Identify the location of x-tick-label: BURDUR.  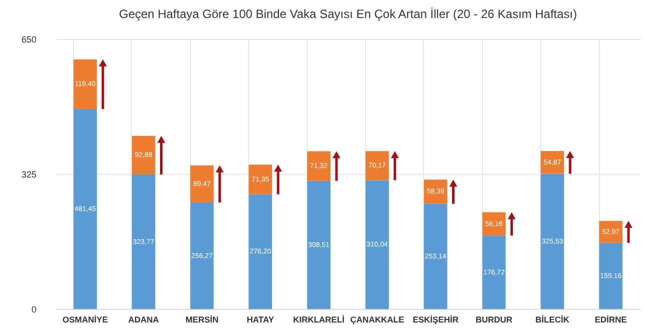
(494, 319).